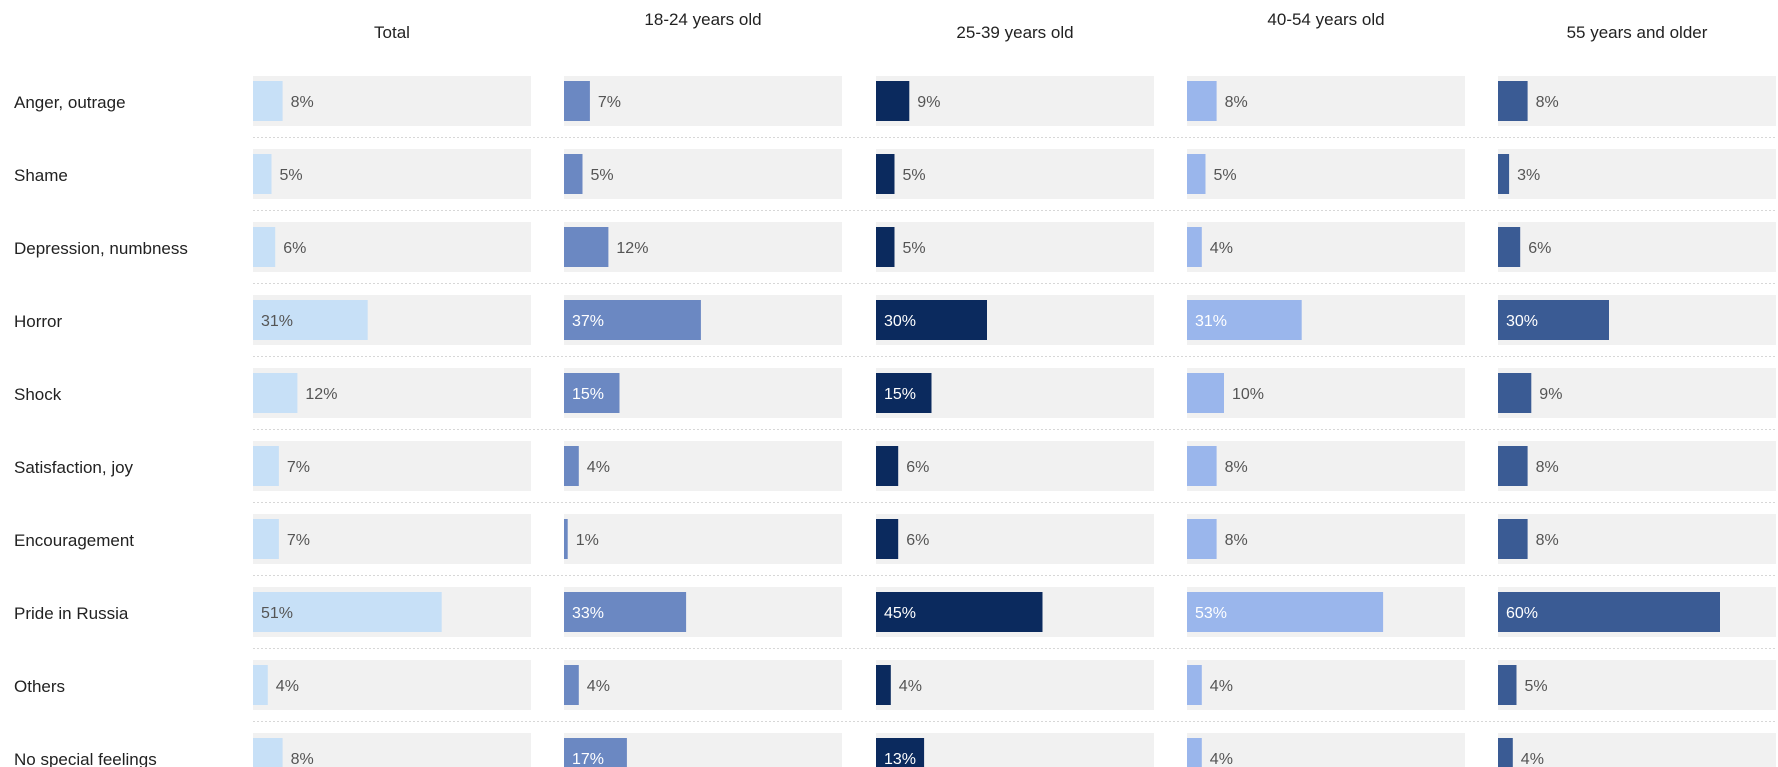 The width and height of the screenshot is (1778, 767). I want to click on category-label: Shame, so click(41, 175).